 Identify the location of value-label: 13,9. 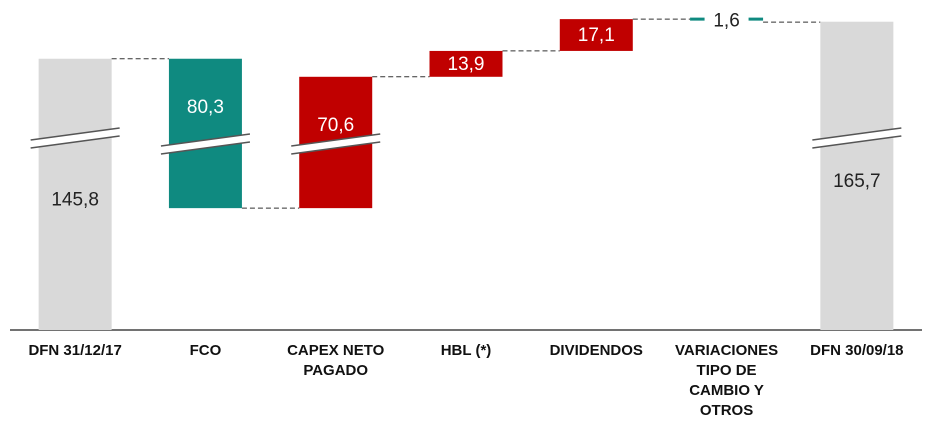
(466, 64).